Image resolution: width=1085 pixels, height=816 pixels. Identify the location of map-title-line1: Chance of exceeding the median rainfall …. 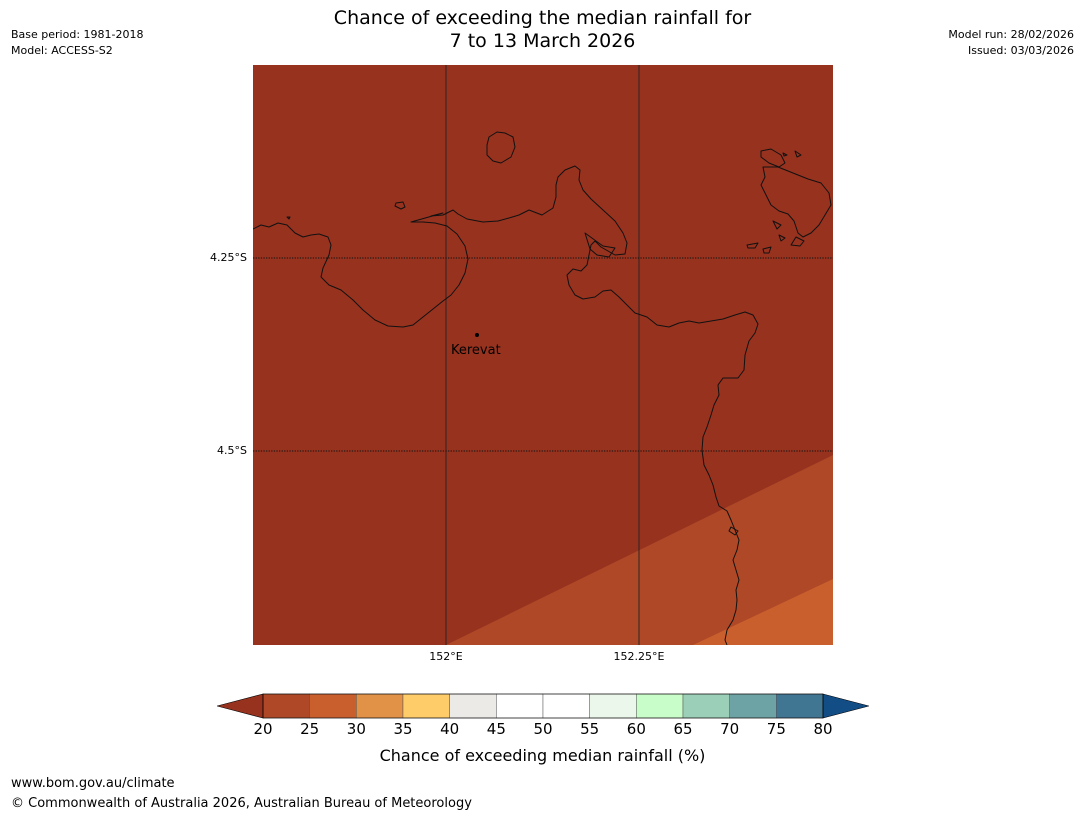
(542, 18).